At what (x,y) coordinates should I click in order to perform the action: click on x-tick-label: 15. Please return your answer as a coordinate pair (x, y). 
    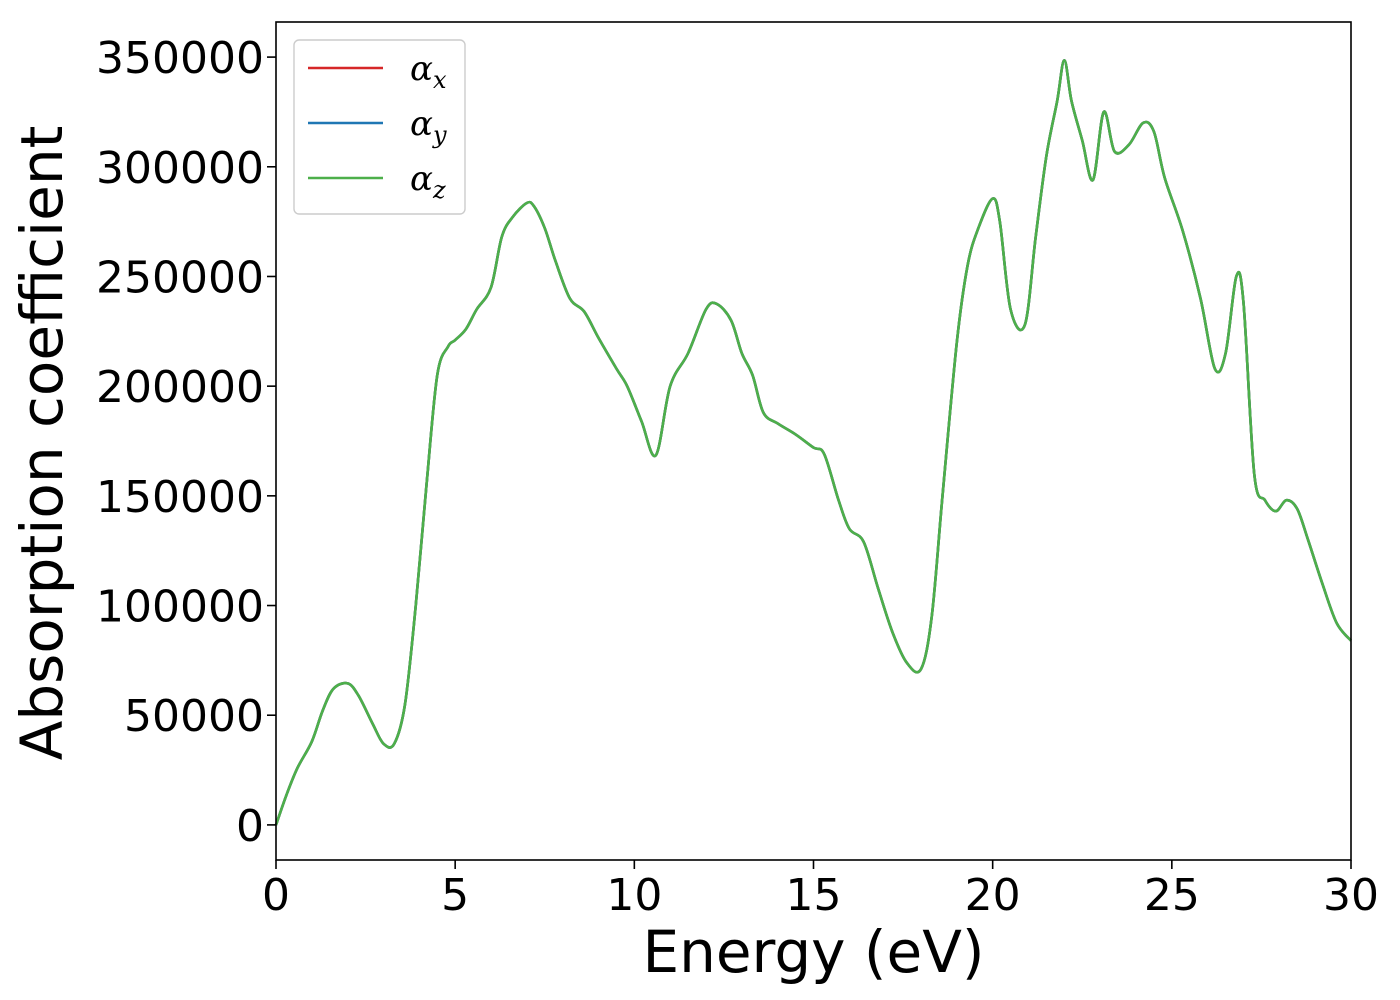
    Looking at the image, I should click on (814, 895).